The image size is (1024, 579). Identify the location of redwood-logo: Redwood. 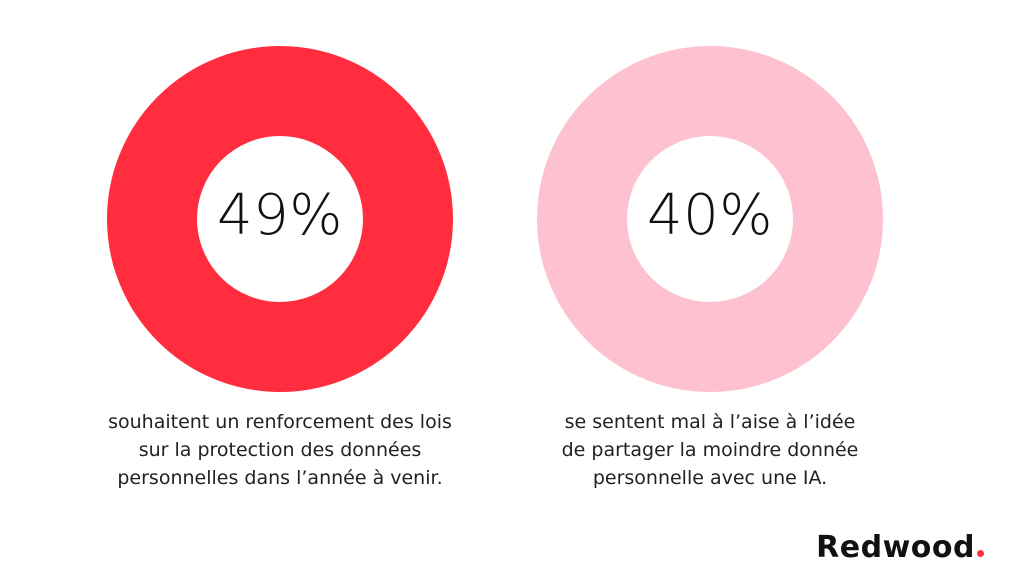
(900, 547).